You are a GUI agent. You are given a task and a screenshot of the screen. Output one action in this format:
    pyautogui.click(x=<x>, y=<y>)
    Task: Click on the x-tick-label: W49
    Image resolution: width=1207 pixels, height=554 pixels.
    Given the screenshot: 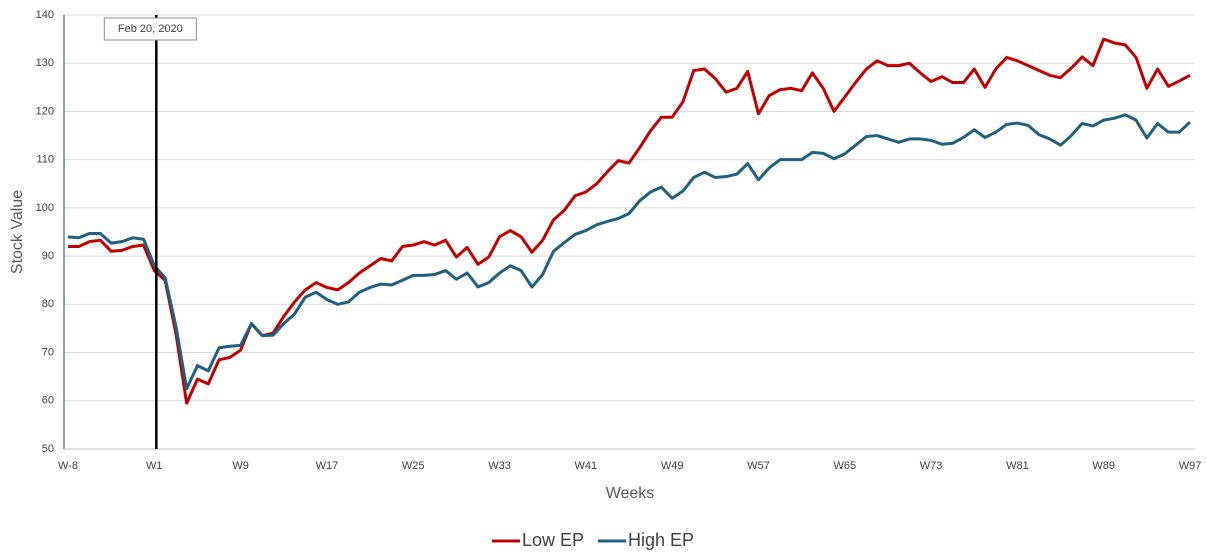 What is the action you would take?
    pyautogui.click(x=672, y=466)
    